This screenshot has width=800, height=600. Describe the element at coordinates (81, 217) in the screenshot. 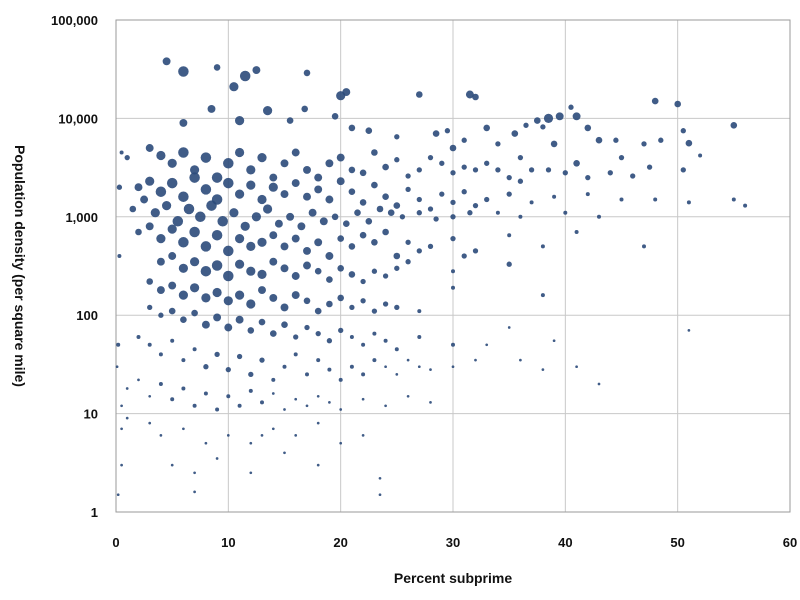

I see `y-tick-label: 1,000` at that location.